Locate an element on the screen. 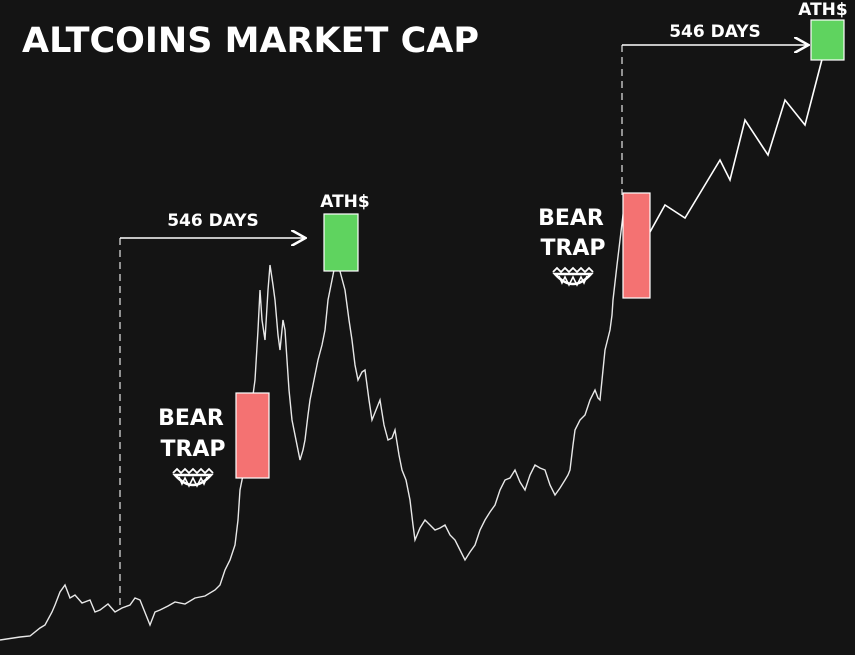  projection-line is located at coordinates (737, 138).